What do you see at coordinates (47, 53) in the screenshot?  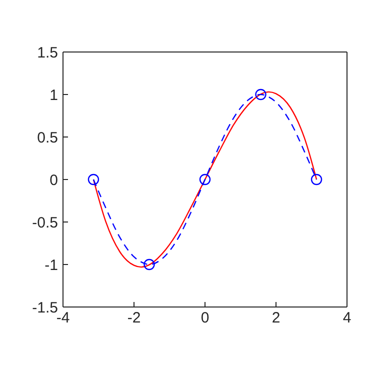 I see `y-tick-label: 1.5` at bounding box center [47, 53].